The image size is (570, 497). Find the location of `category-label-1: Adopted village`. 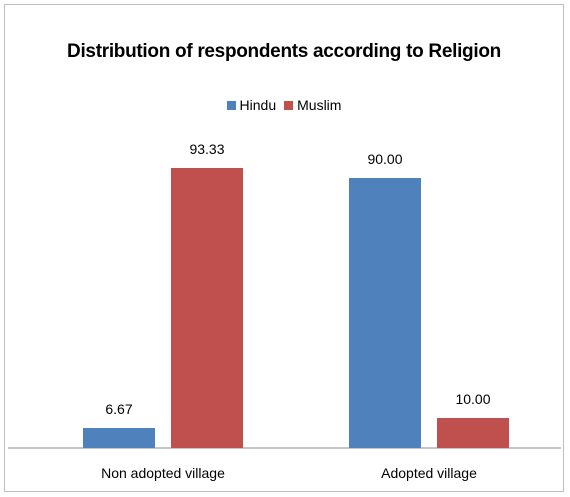

category-label-1: Adopted village is located at coordinates (429, 473).